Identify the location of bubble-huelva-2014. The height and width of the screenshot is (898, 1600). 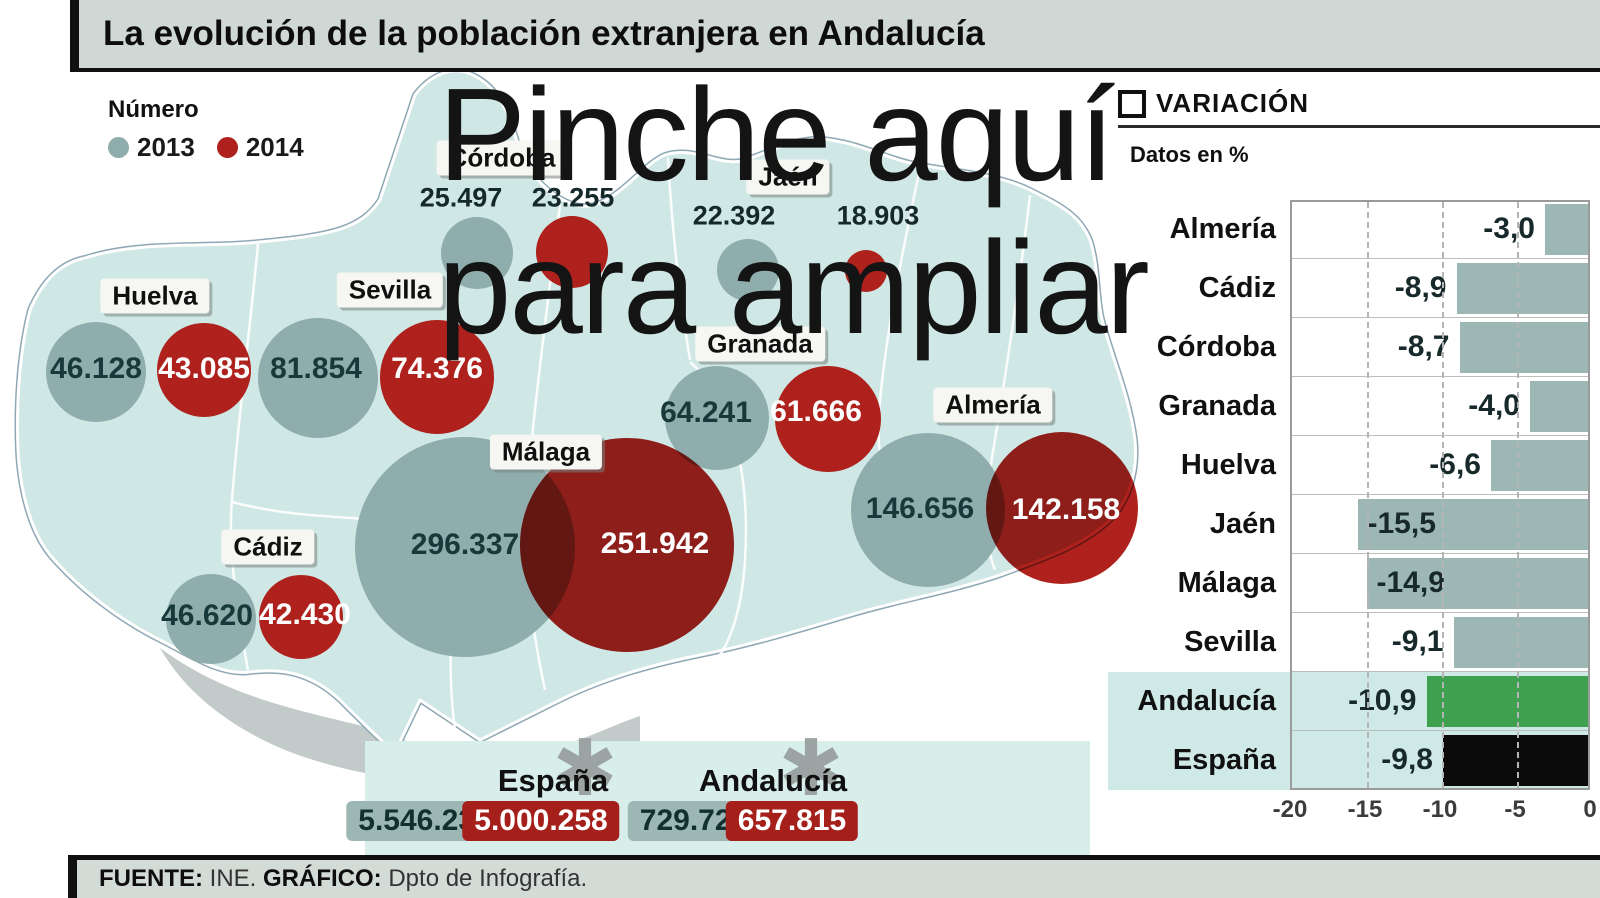
(204, 370).